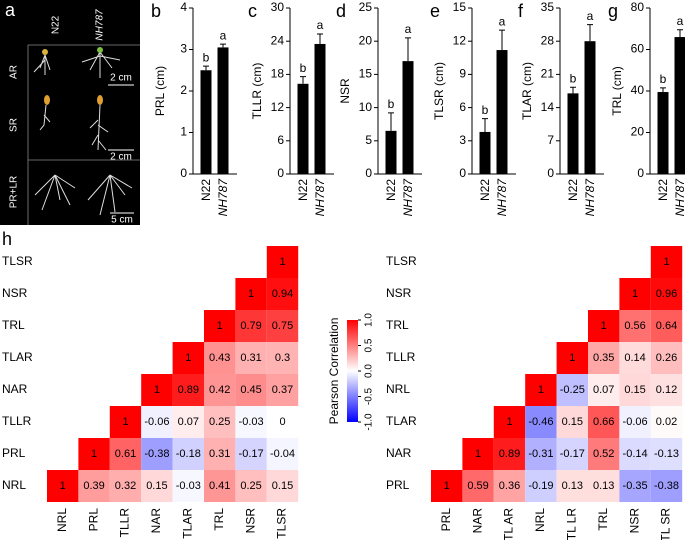 The height and width of the screenshot is (540, 685). Describe the element at coordinates (366, 74) in the screenshot. I see `y-tick-label: 15` at that location.